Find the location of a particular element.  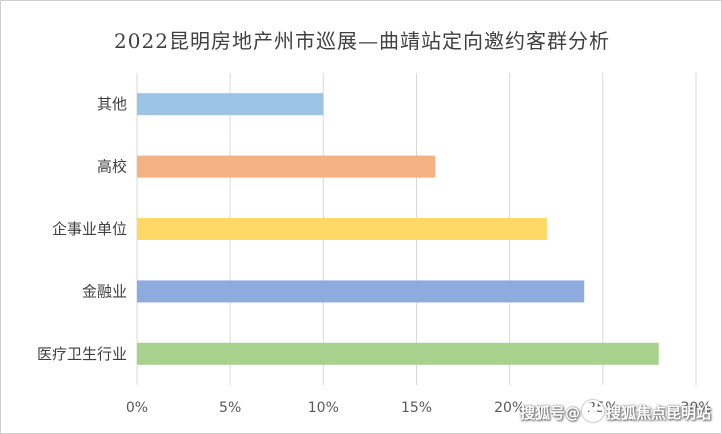

category-label: 其他 is located at coordinates (112, 104).